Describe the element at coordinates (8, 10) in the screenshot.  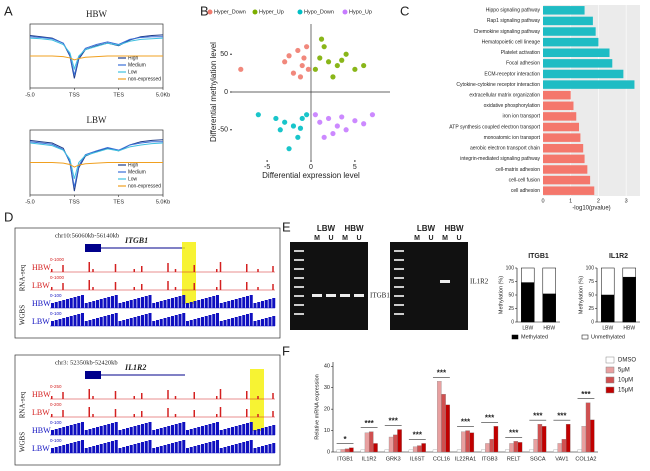
I see `panel-label: A` at that location.